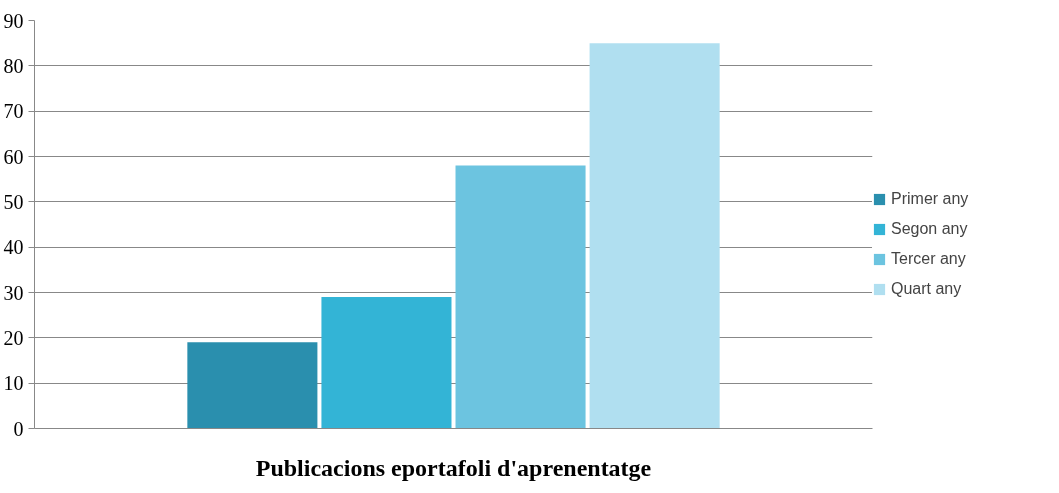 The height and width of the screenshot is (493, 1059). What do you see at coordinates (13, 201) in the screenshot?
I see `y-tick-label: 50` at bounding box center [13, 201].